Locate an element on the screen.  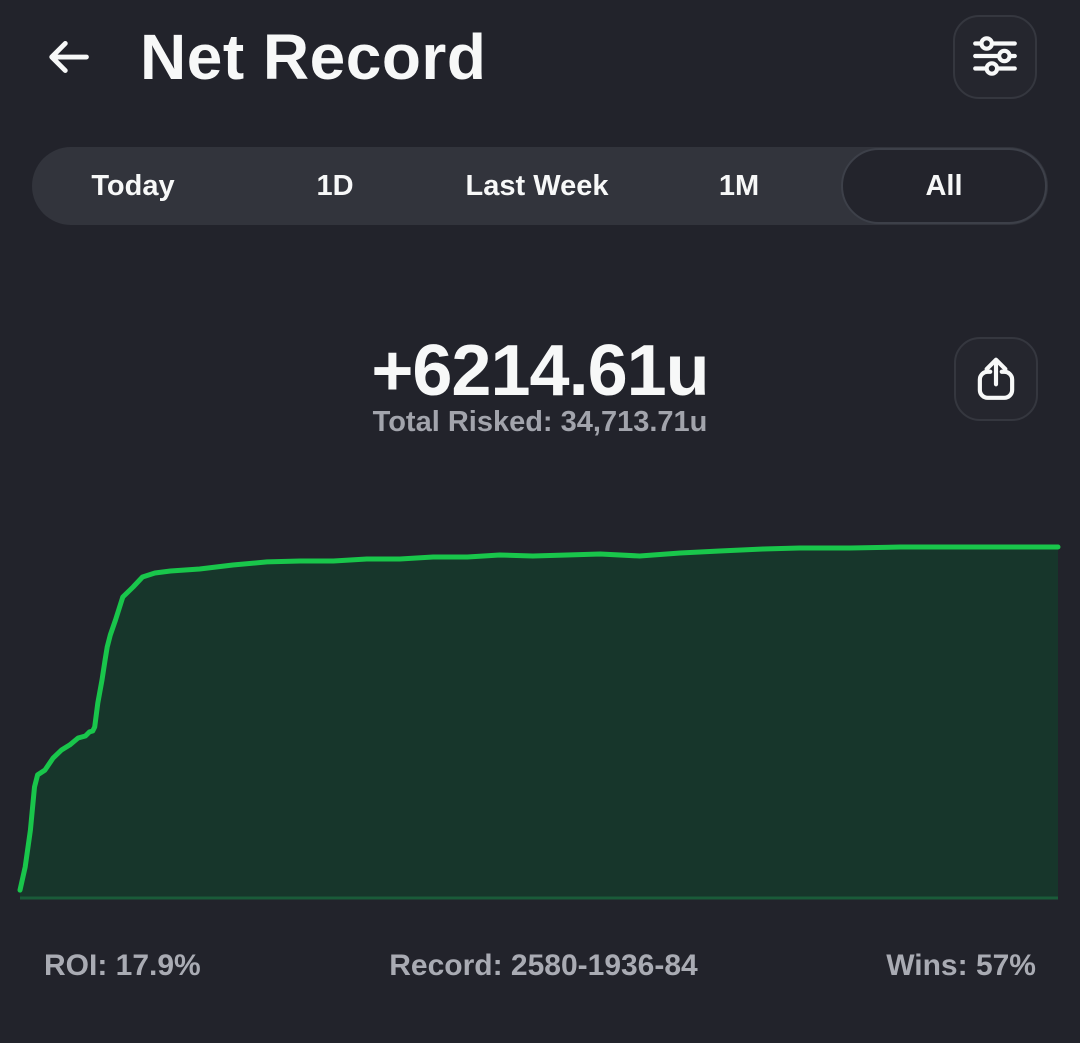
page-title: Net Record is located at coordinates (313, 57).